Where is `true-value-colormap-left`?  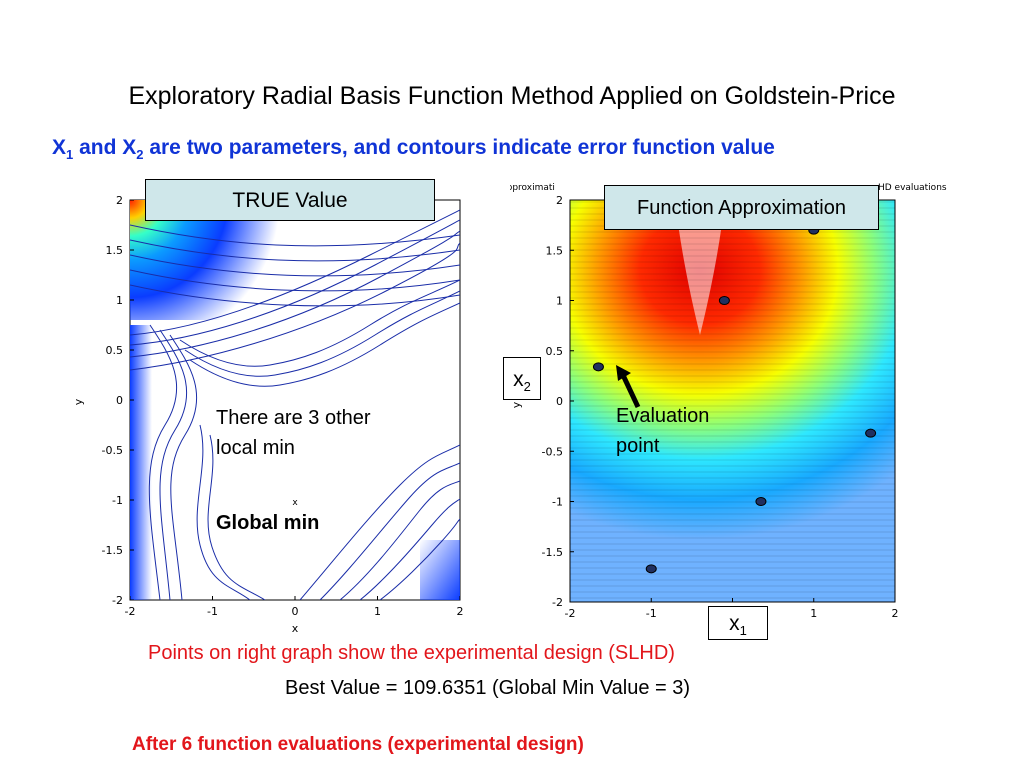 true-value-colormap-left is located at coordinates (141, 462).